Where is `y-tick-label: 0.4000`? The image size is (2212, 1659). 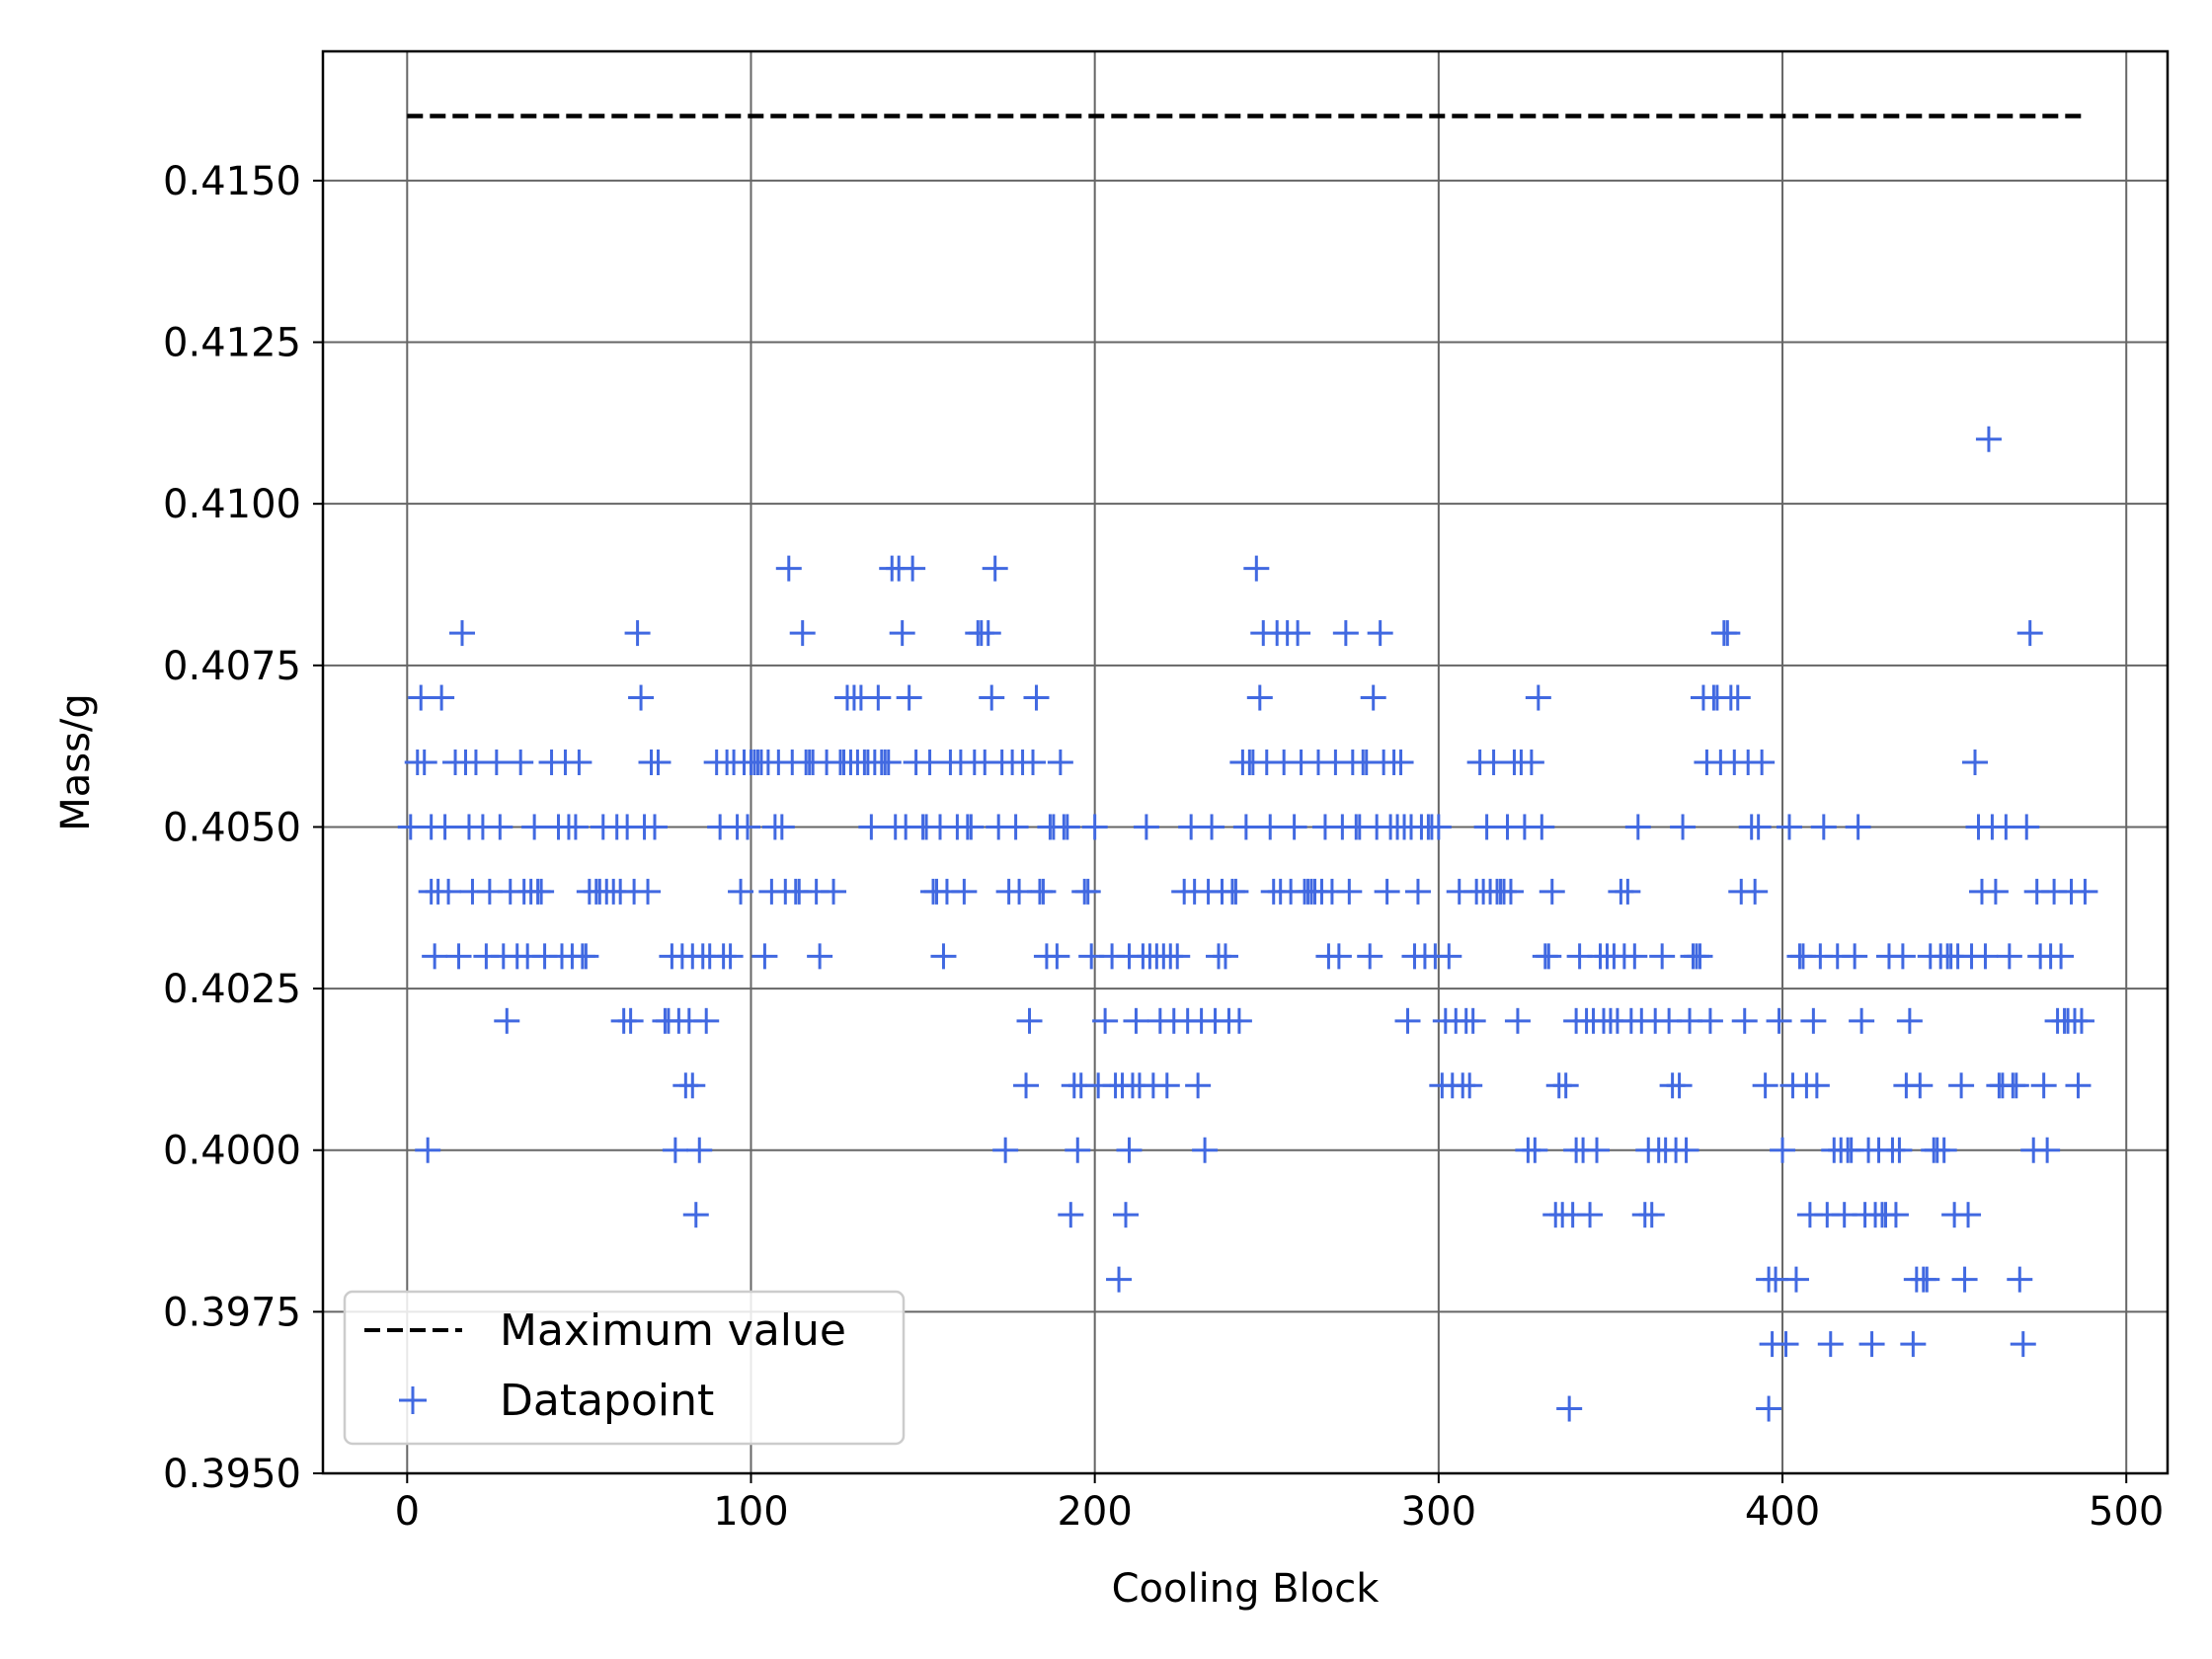 y-tick-label: 0.4000 is located at coordinates (232, 1152).